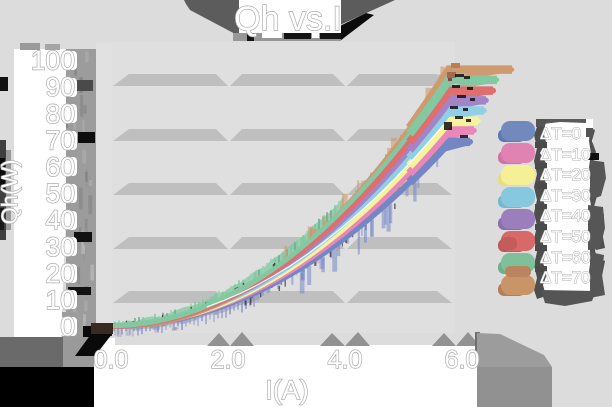 This screenshot has width=612, height=407. What do you see at coordinates (565, 257) in the screenshot?
I see `svg-text: ΔT=60` at bounding box center [565, 257].